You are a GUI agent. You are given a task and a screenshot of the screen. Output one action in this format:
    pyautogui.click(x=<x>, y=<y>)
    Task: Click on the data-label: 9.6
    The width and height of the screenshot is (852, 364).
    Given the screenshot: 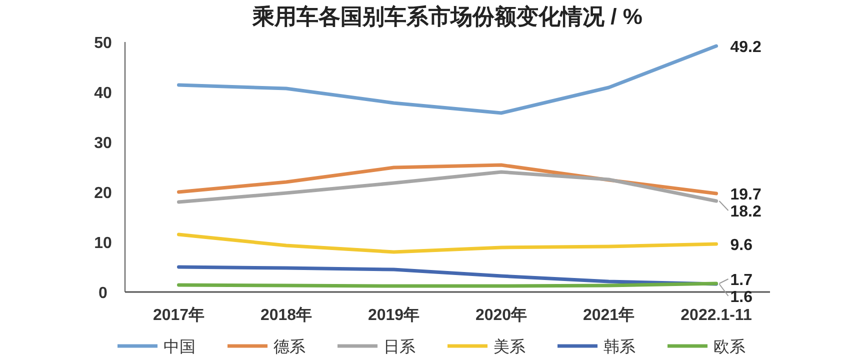 What is the action you would take?
    pyautogui.click(x=741, y=245)
    